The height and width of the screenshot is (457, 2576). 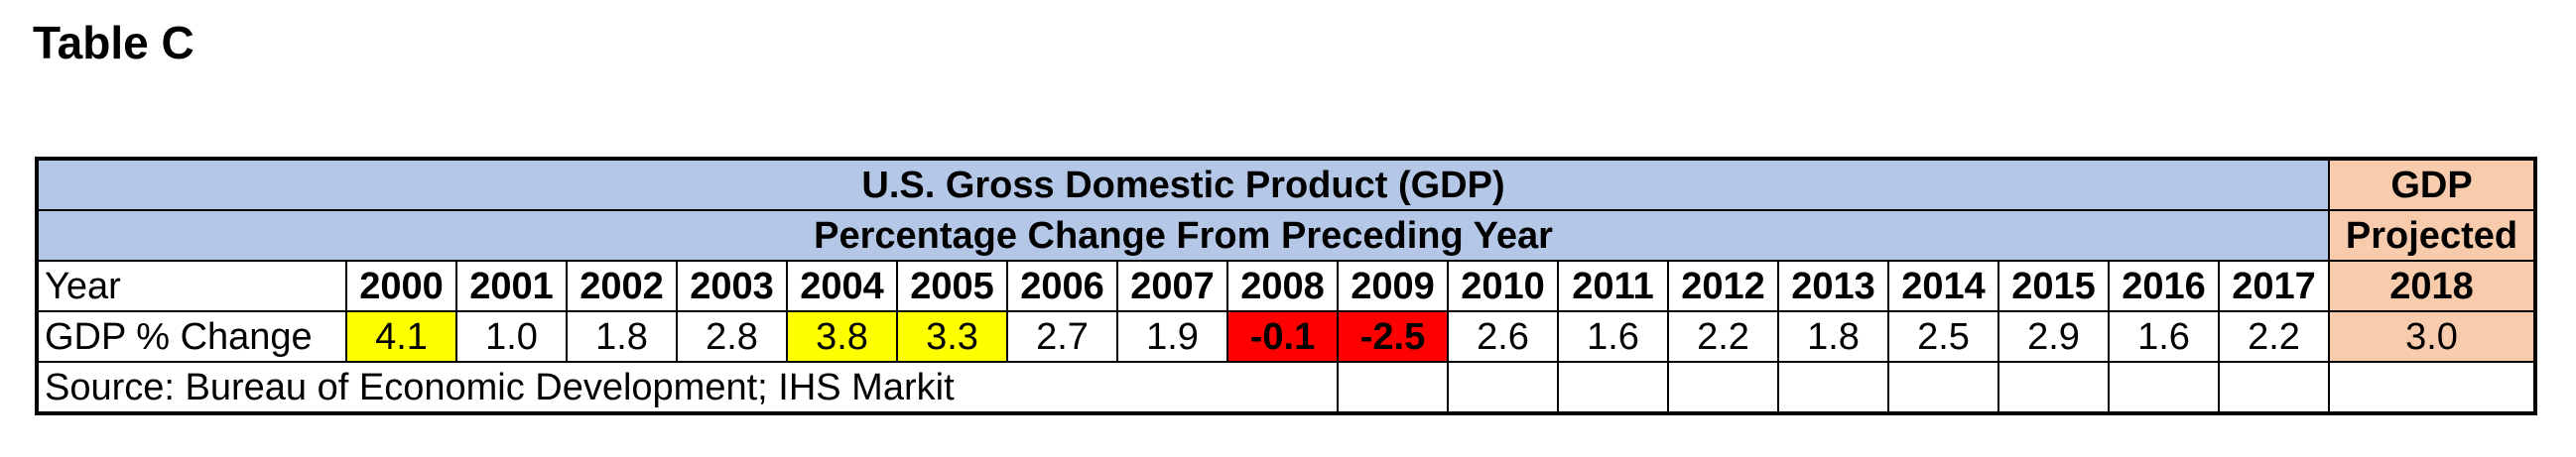 What do you see at coordinates (401, 337) in the screenshot?
I see `gdp-change-cell-2000: 4.1` at bounding box center [401, 337].